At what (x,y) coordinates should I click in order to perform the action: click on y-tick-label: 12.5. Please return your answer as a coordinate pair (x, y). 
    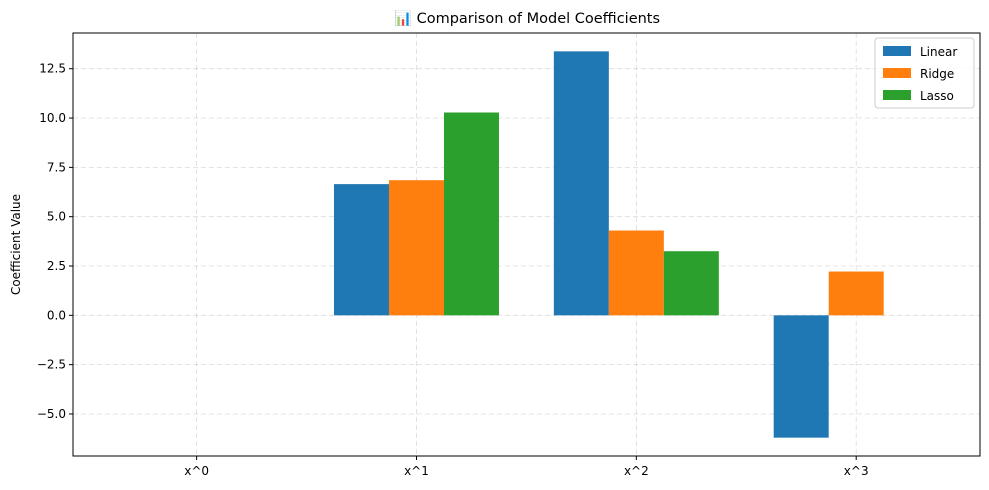
    Looking at the image, I should click on (52, 69).